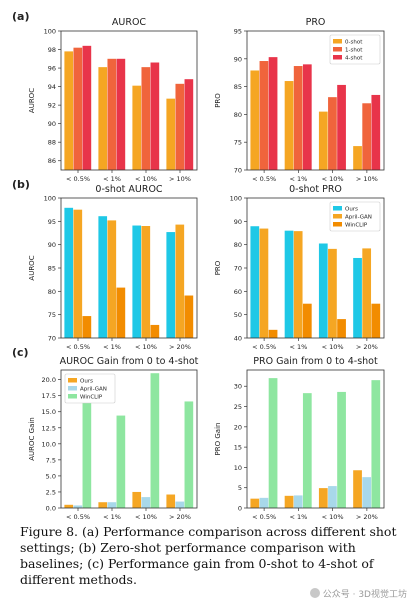  I want to click on y-tick-label: 20.0, so click(49, 380).